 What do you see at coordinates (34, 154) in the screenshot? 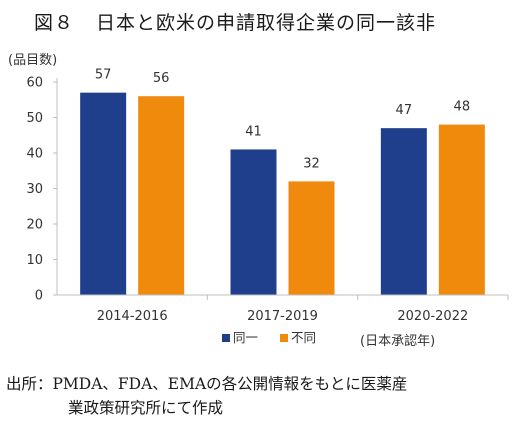
I see `y-tick-label: 40` at bounding box center [34, 154].